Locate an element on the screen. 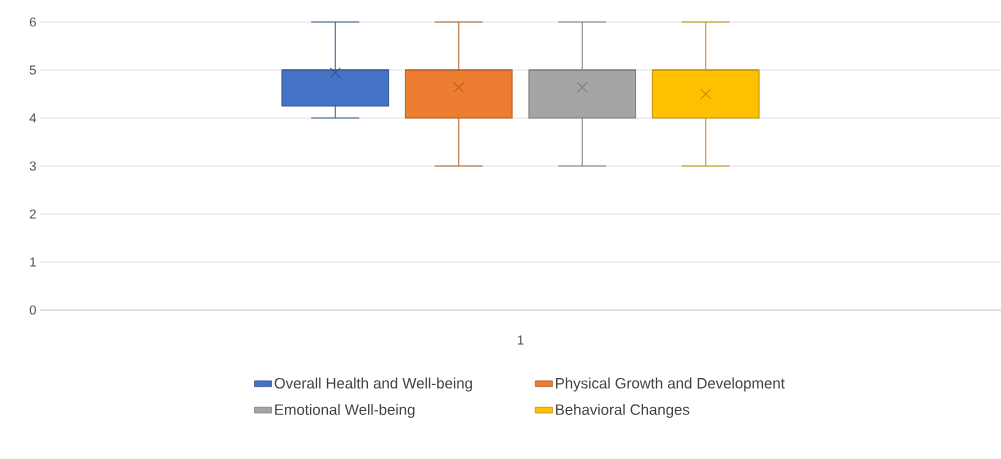  y-tick-label: 2 is located at coordinates (32, 214).